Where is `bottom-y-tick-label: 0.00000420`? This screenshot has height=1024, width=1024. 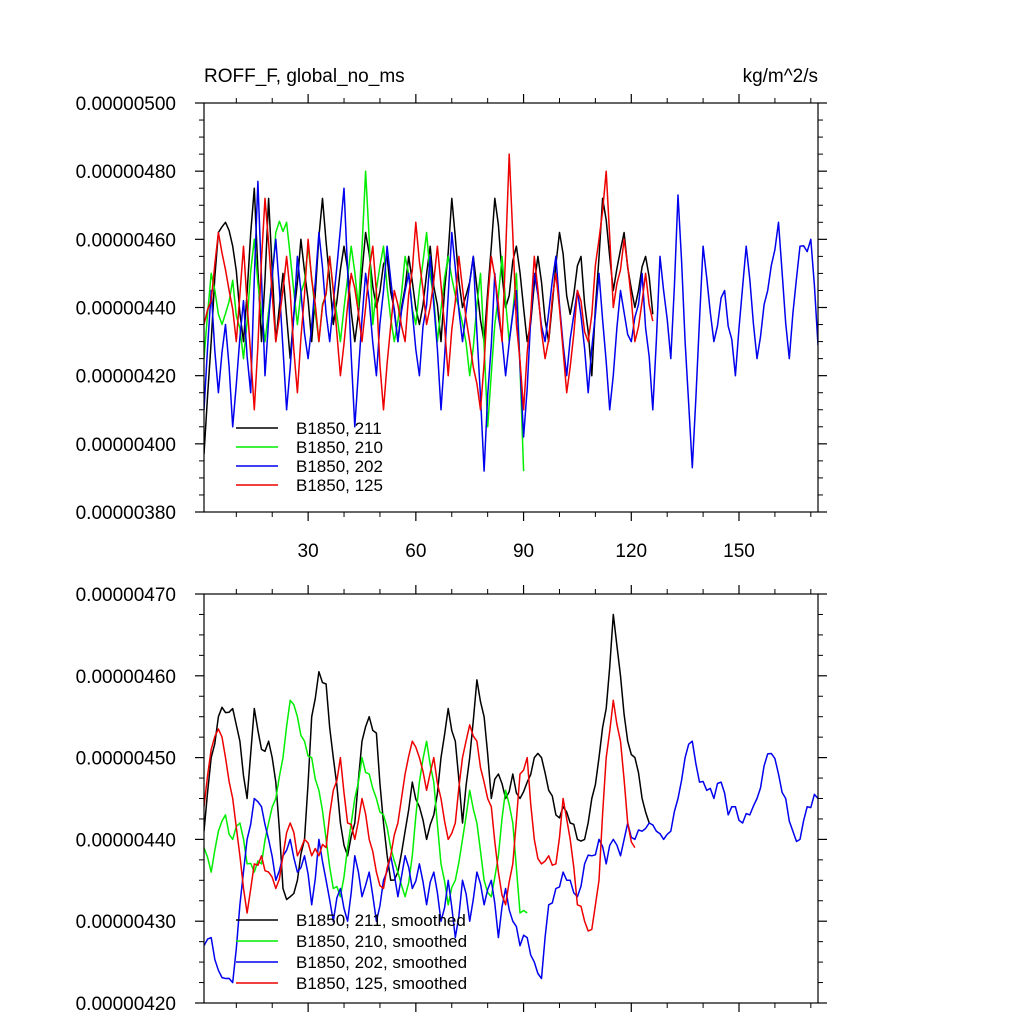
bottom-y-tick-label: 0.00000420 is located at coordinates (126, 1004).